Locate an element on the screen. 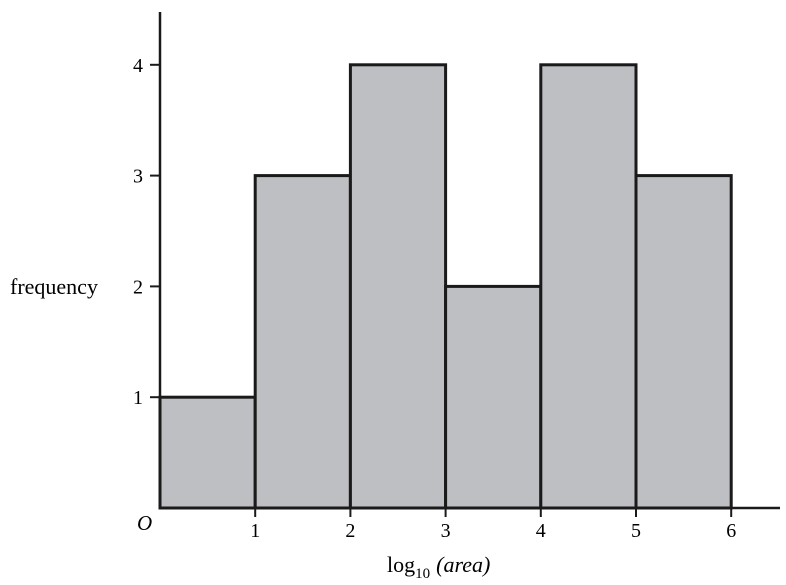 The height and width of the screenshot is (585, 786). y-ticks-group: 1 2 3 4 is located at coordinates (146, 232).